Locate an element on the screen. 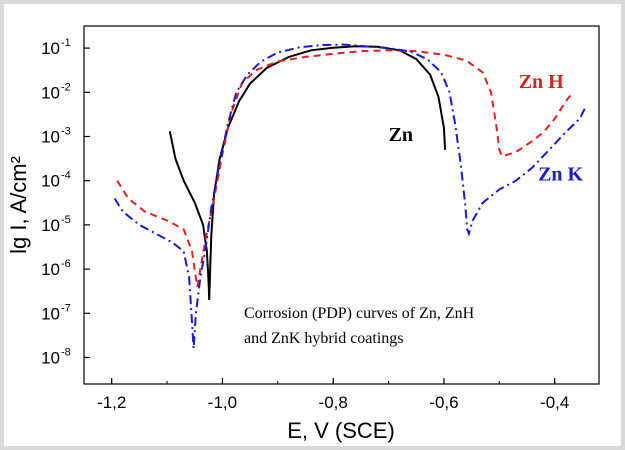  x-tick-label: -1,0 is located at coordinates (222, 402).